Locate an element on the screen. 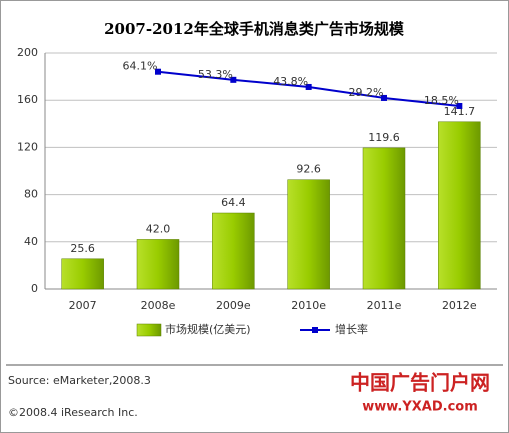  y-tick-label: 200 is located at coordinates (27, 52).